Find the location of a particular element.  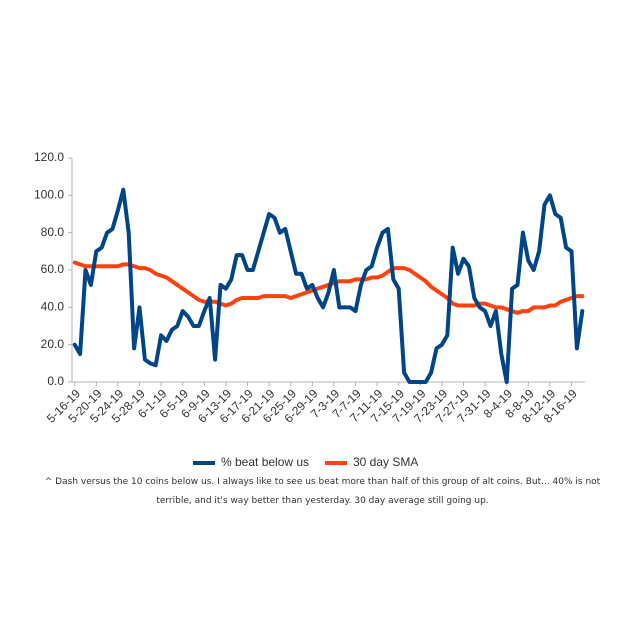

y-tick-label: 0.0 is located at coordinates (55, 381).